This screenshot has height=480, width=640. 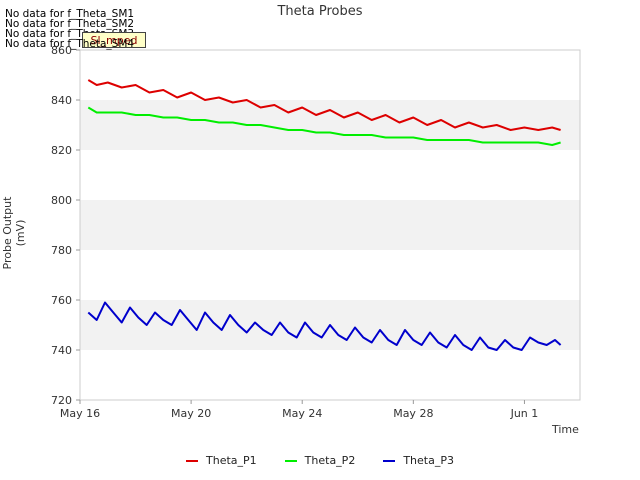 I want to click on x-tick-label: May 16, so click(x=80, y=413).